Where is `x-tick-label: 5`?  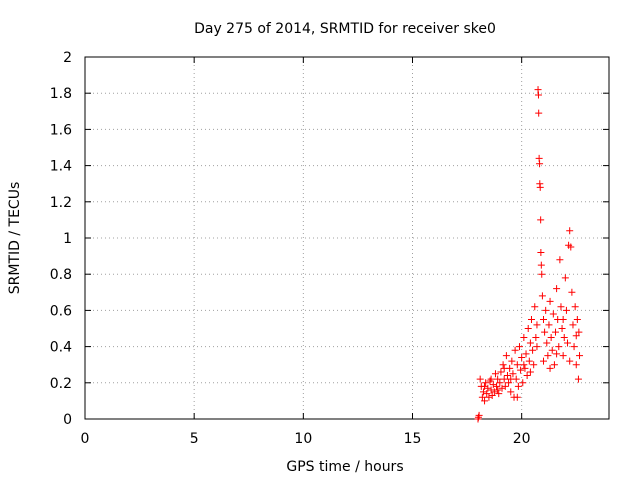
x-tick-label: 5 is located at coordinates (194, 439).